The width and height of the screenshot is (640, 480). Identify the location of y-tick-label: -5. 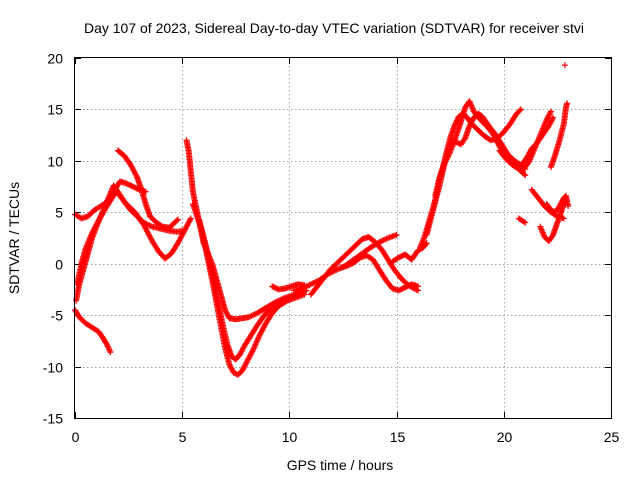
(57, 316).